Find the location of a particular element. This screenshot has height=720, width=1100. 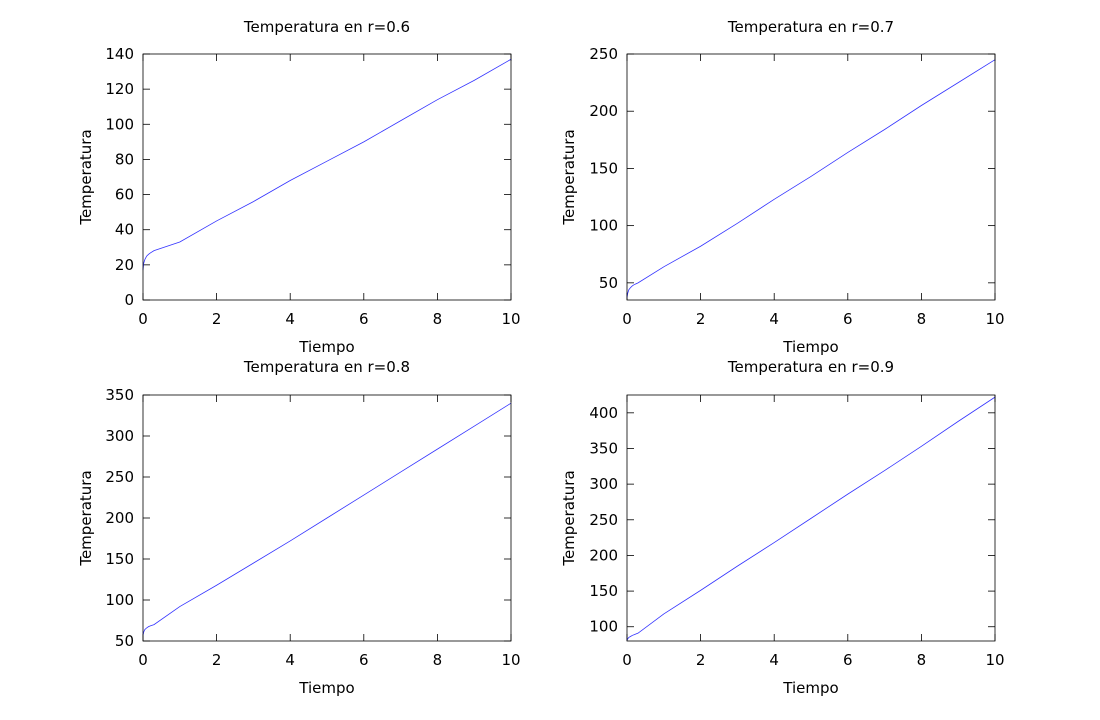

ticks-group: 0 2 4 6 8 10 100 150 200 250 300 350 400 is located at coordinates (797, 532).